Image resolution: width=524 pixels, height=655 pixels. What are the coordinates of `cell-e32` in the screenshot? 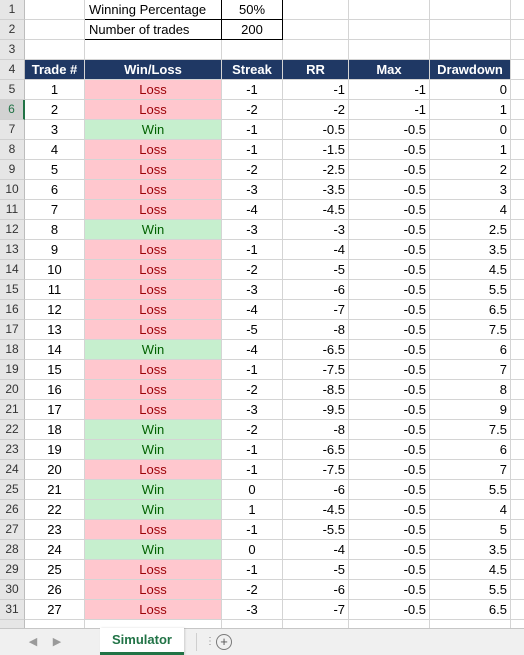 It's located at (316, 624).